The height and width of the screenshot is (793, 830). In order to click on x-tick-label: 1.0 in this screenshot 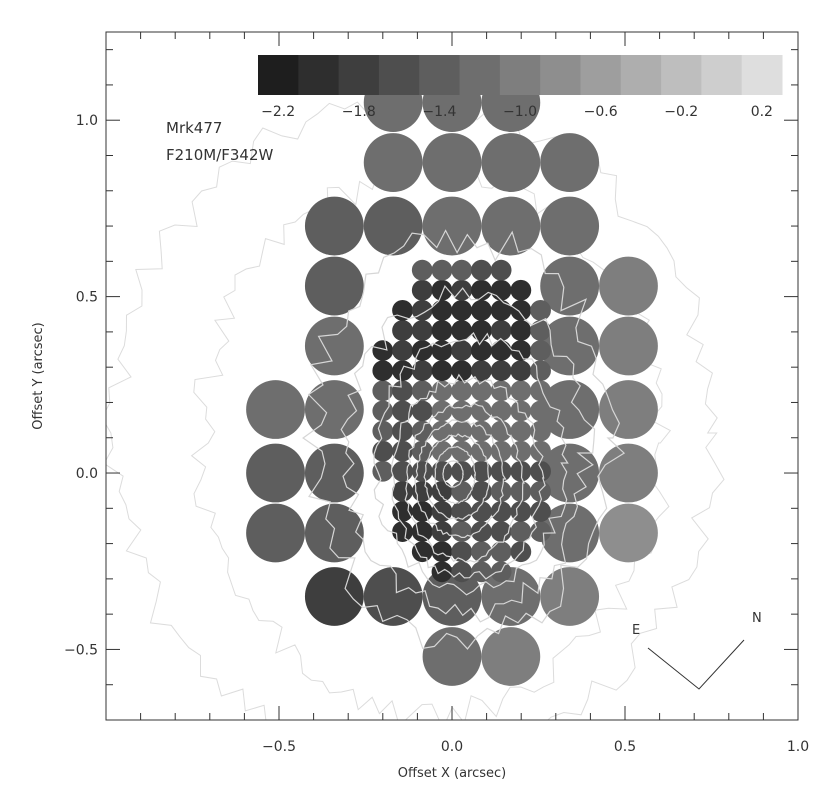, I will do `click(798, 747)`.